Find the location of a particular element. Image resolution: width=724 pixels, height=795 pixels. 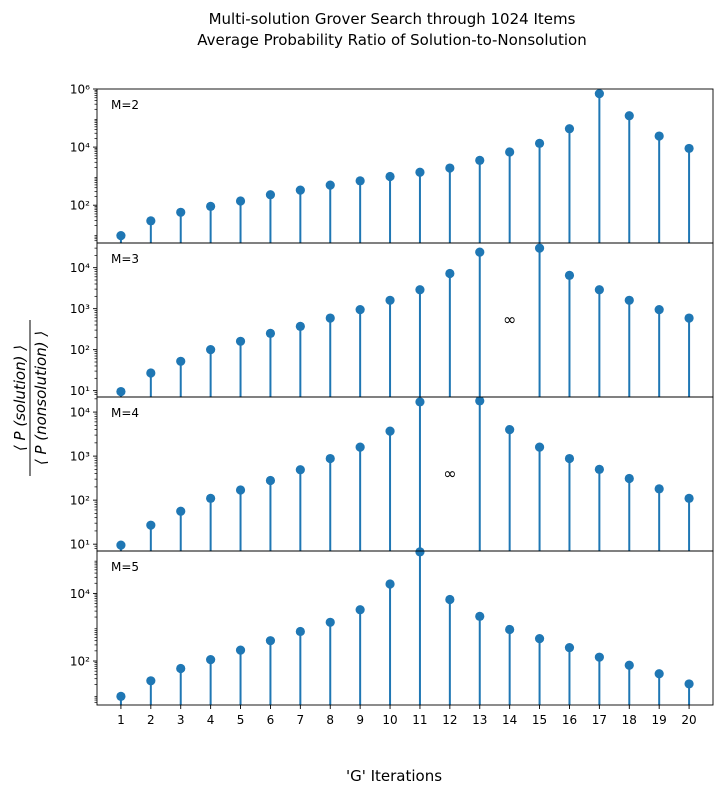

x-tick-label: 15 is located at coordinates (539, 720).